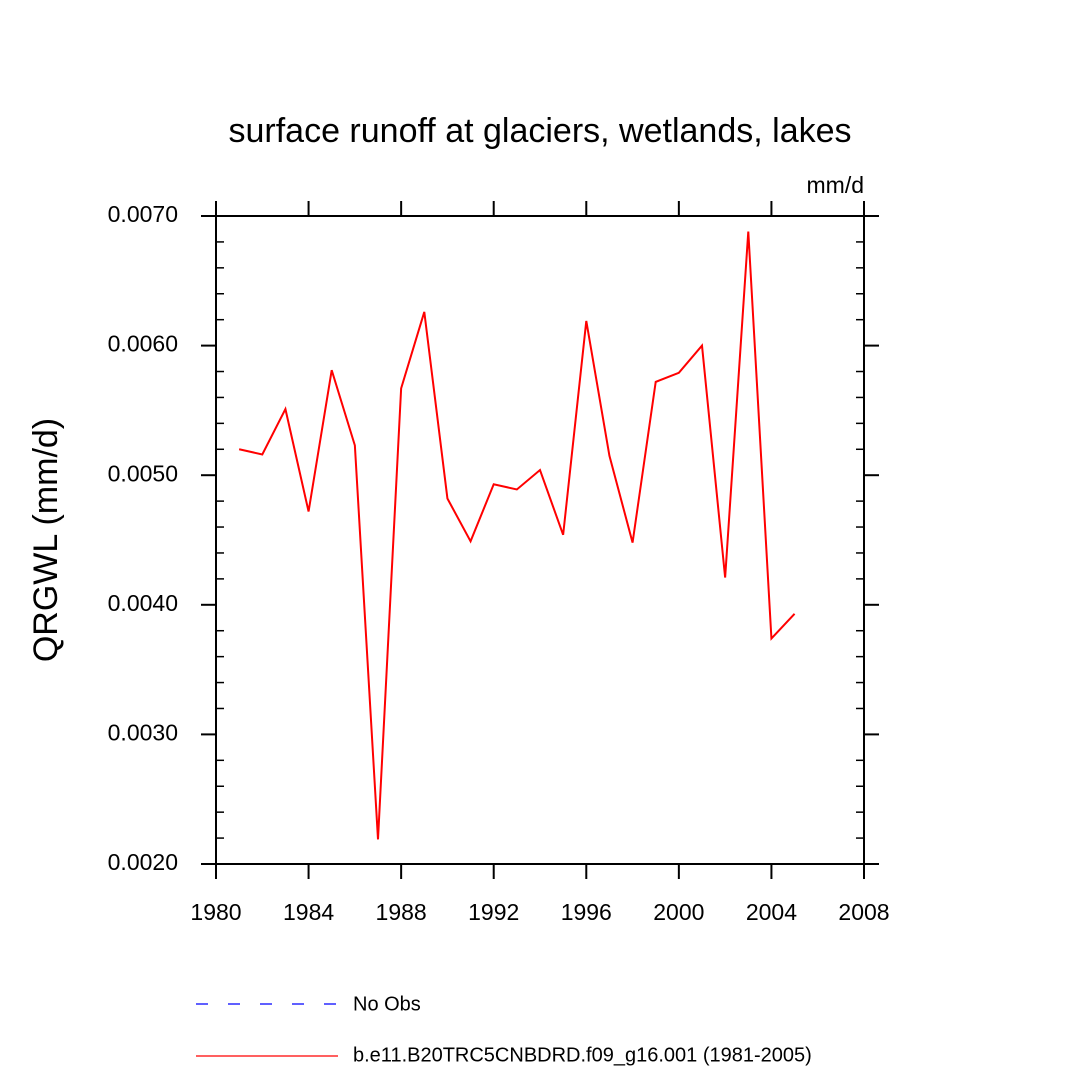 This screenshot has height=1080, width=1080. What do you see at coordinates (493, 912) in the screenshot?
I see `x-tick-label: 1992` at bounding box center [493, 912].